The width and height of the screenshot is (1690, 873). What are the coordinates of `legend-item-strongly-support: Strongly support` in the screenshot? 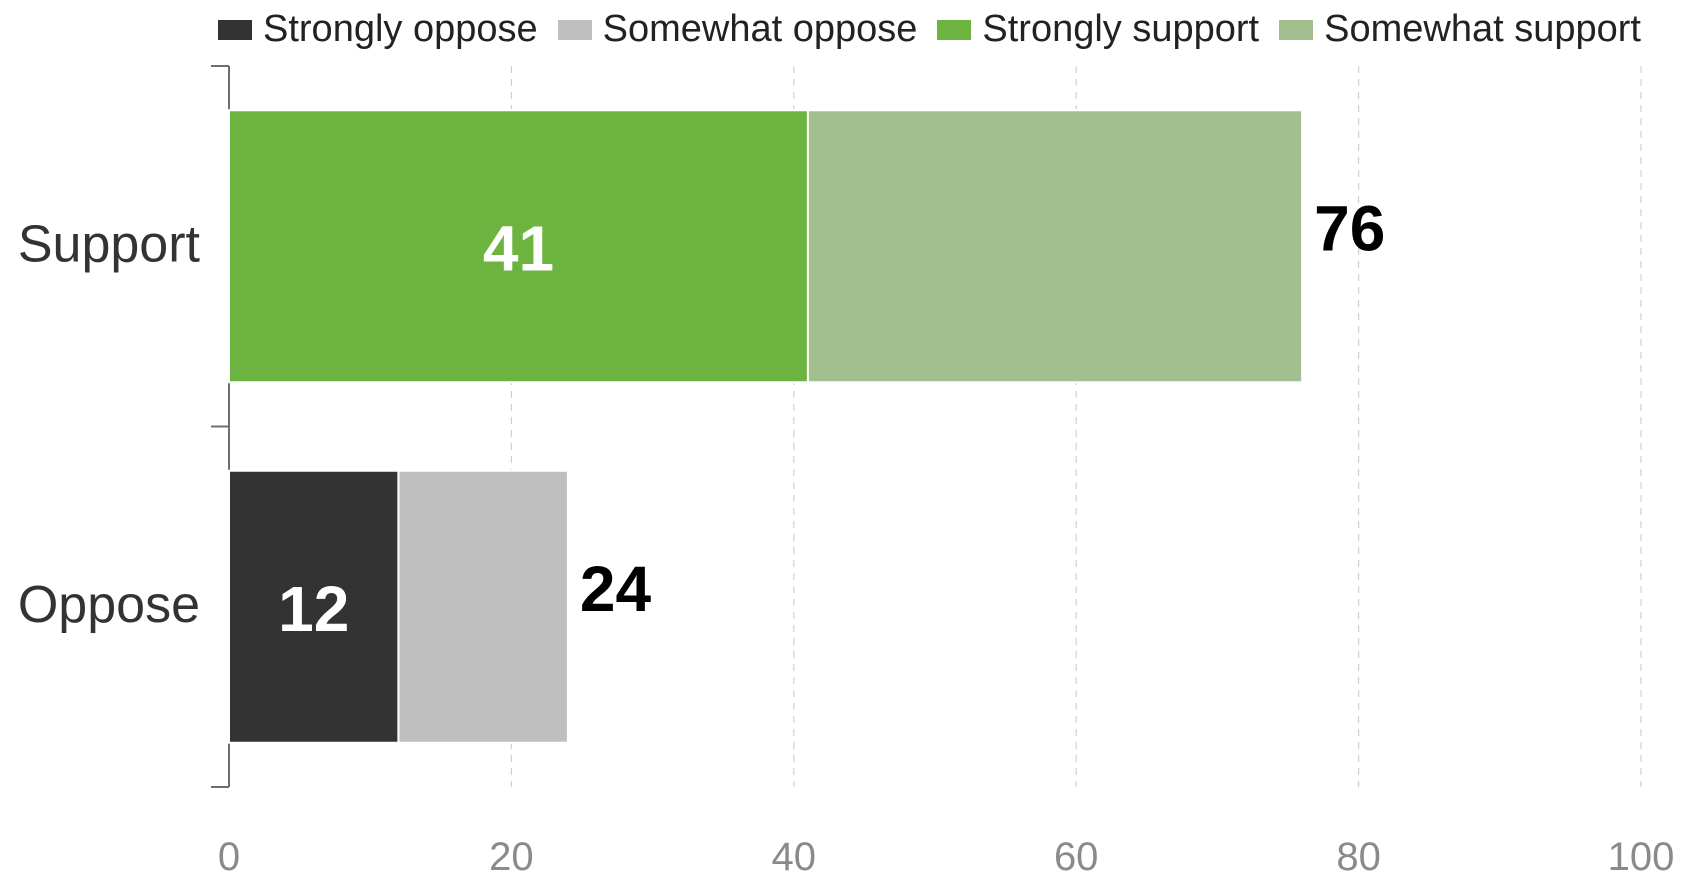 It's located at (1098, 29).